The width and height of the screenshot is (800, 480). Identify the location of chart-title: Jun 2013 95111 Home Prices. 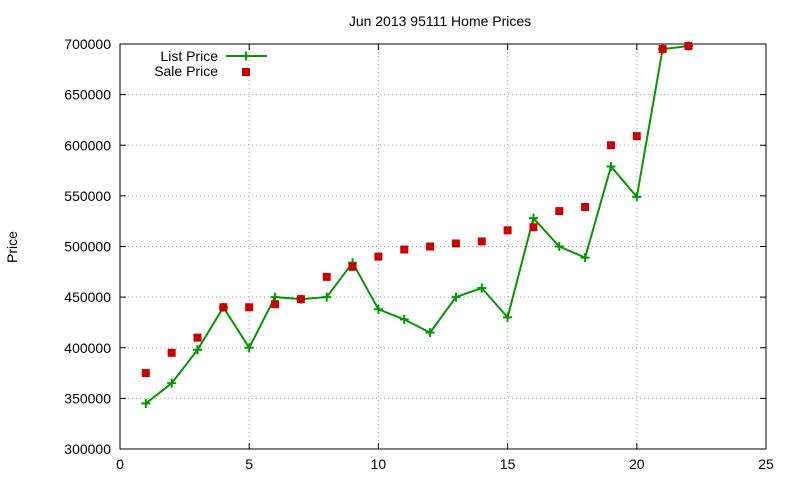
(440, 21).